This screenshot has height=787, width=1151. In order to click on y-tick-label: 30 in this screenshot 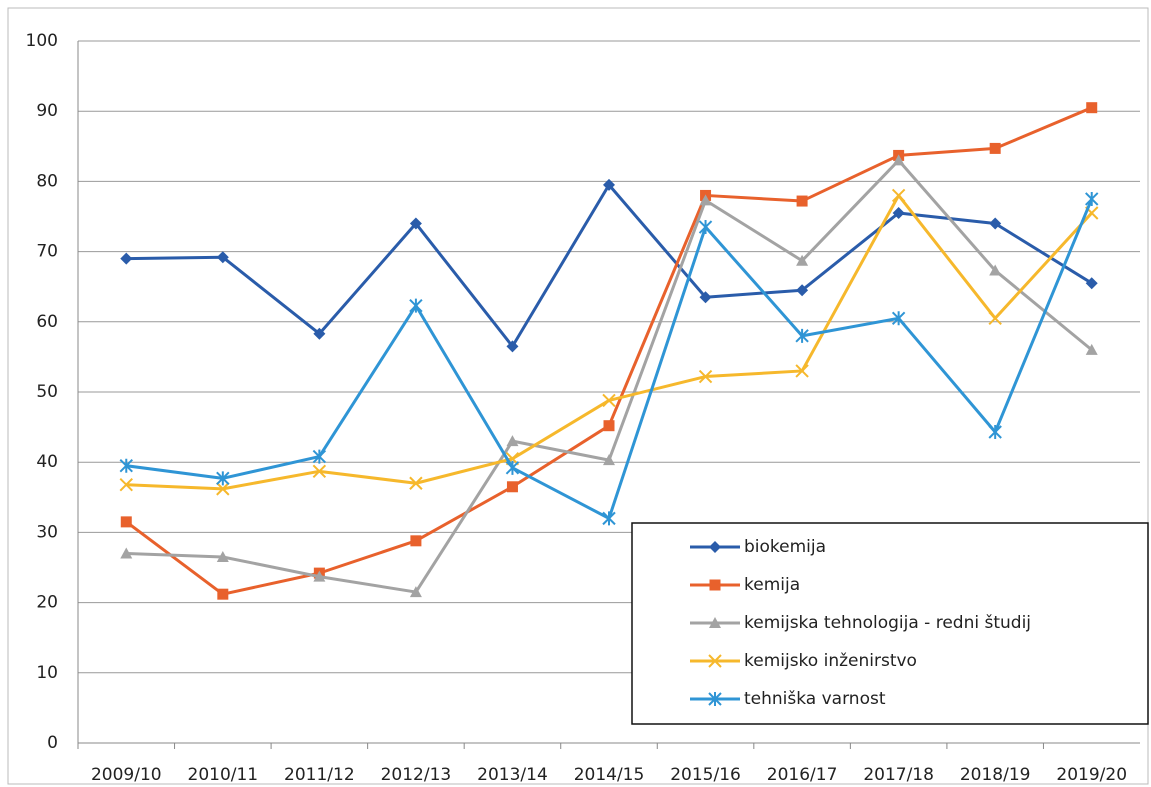, I will do `click(47, 532)`.